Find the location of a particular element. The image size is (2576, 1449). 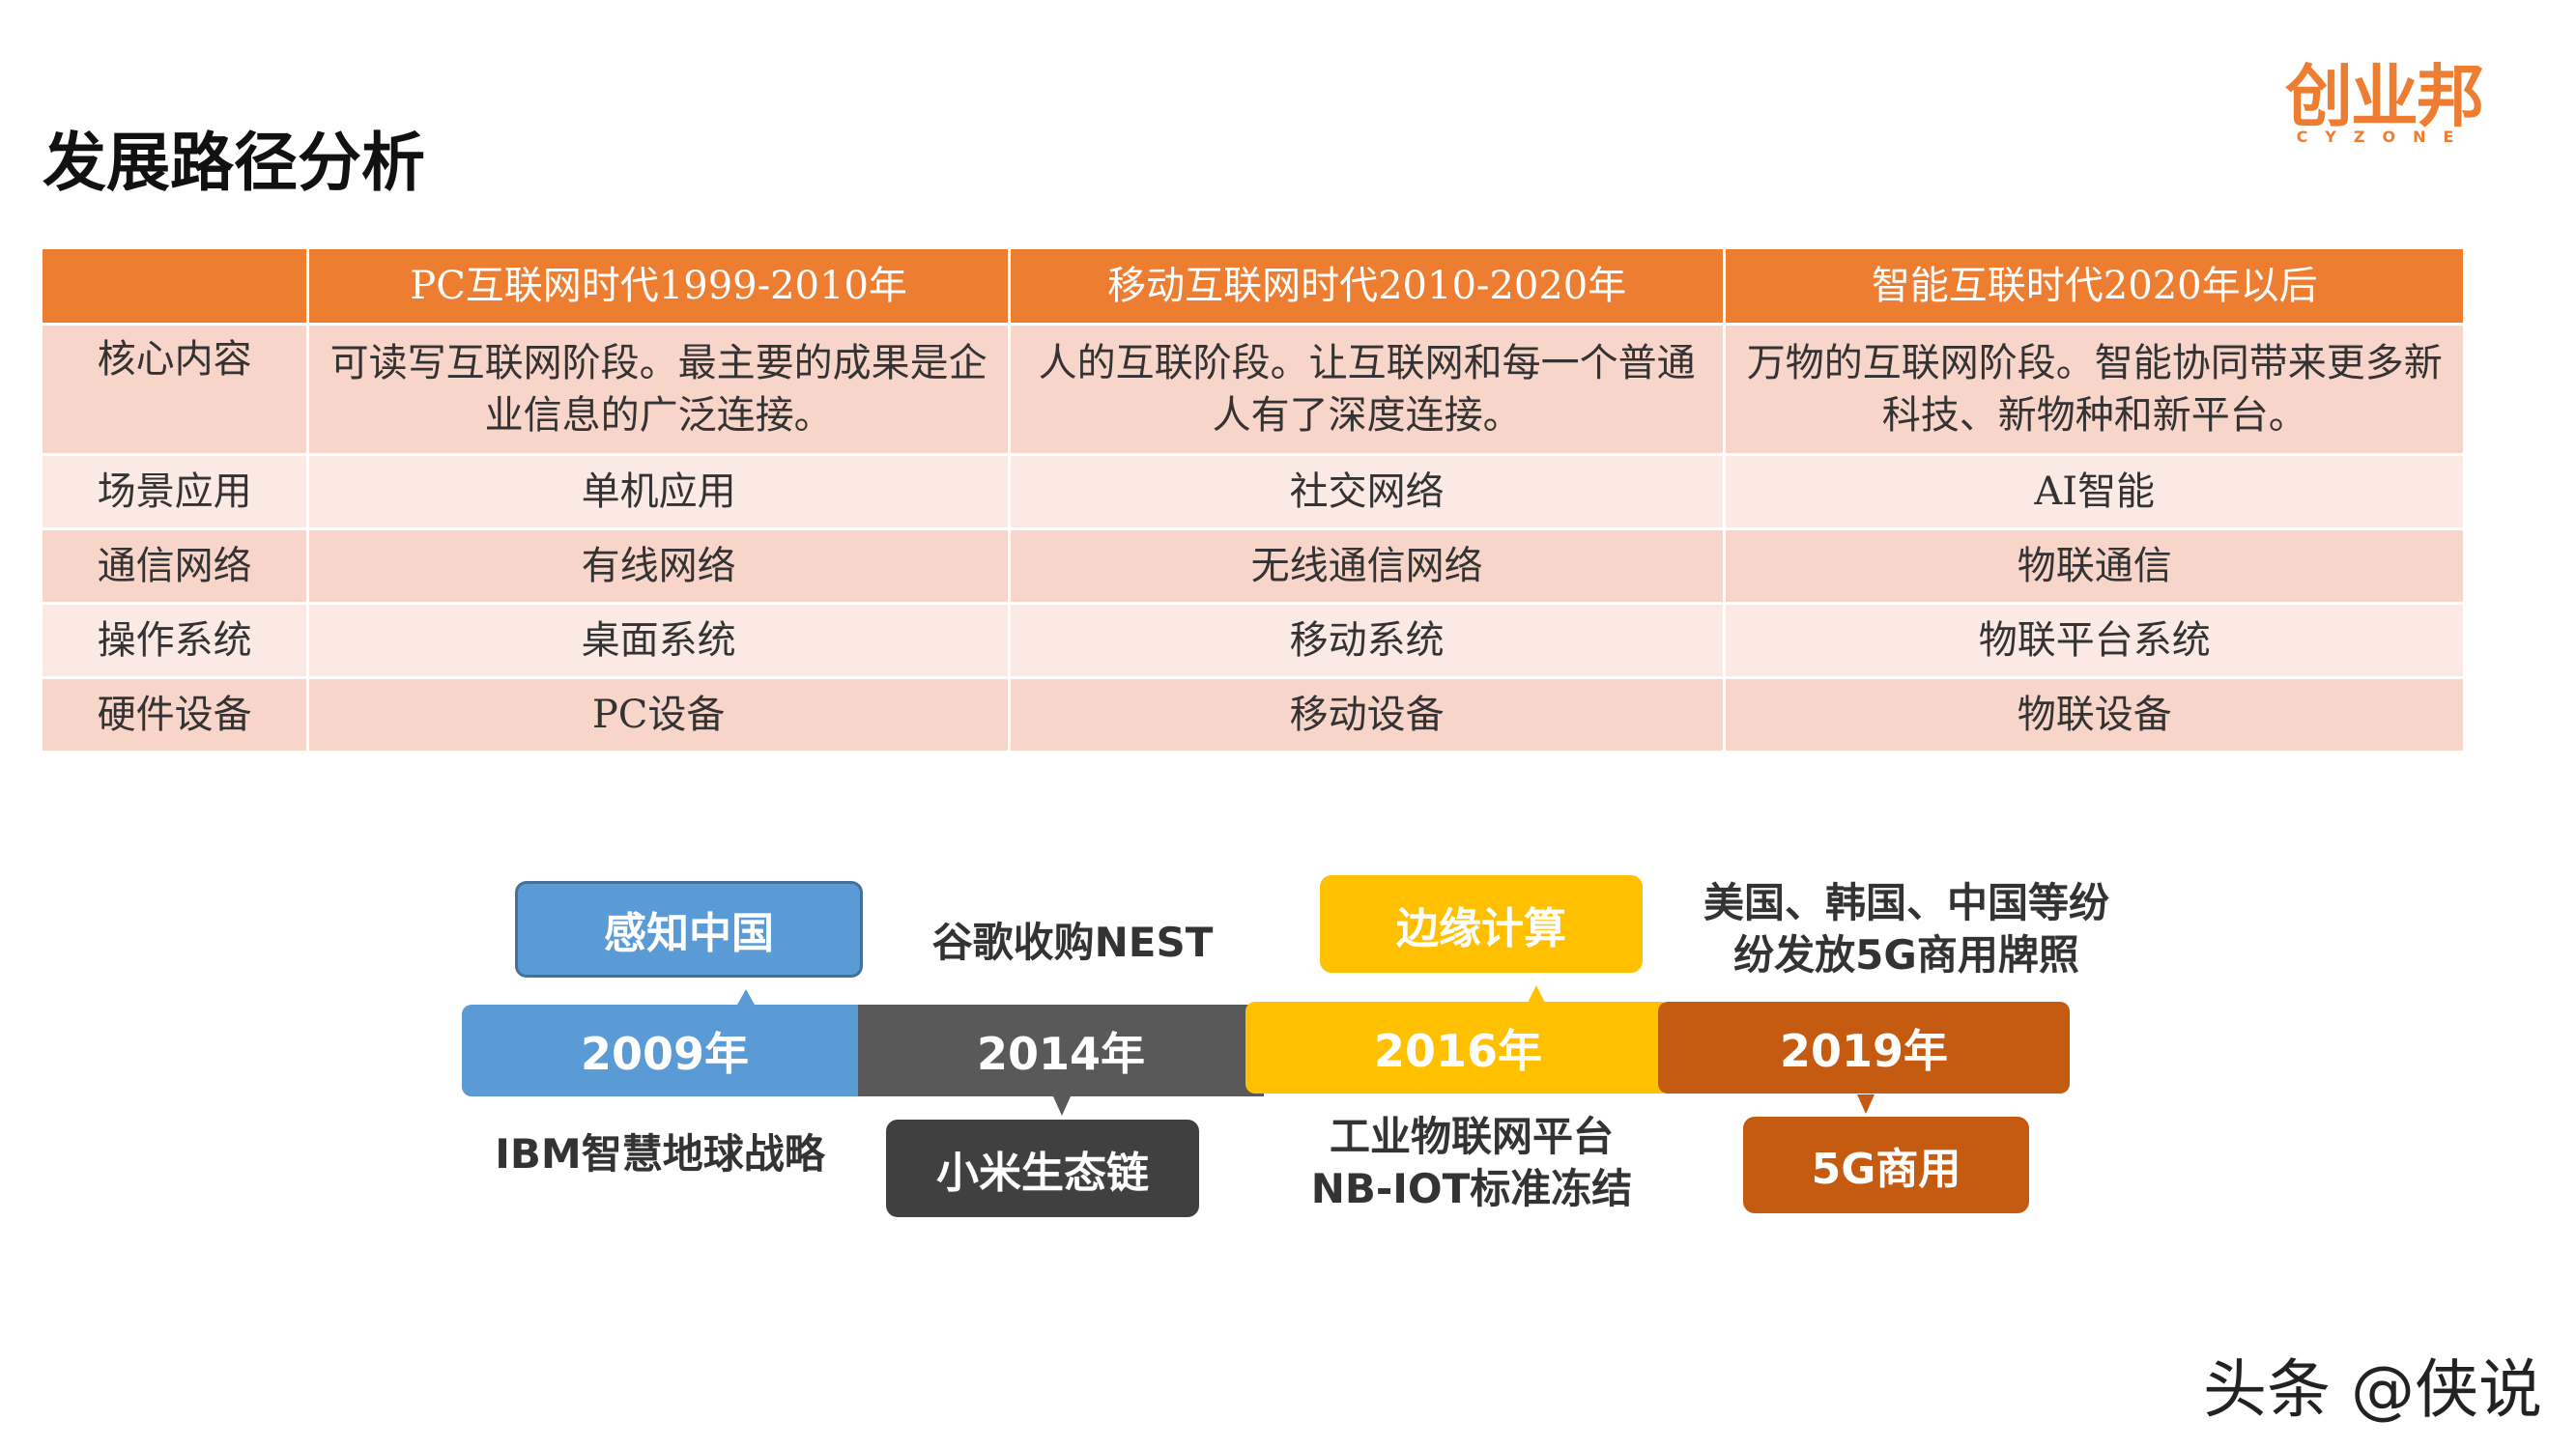

table-row: 通信网络 有线网络 无线通信网络 物联通信 is located at coordinates (1254, 566).